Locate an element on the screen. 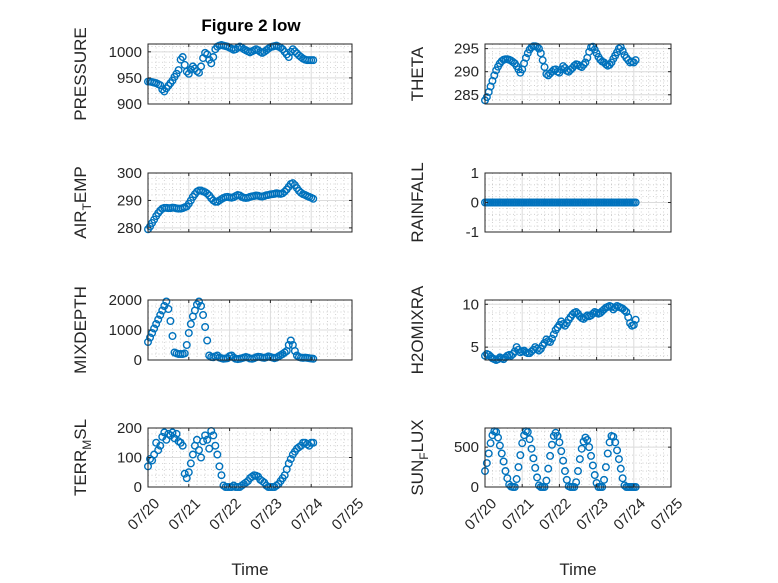 The image size is (778, 583). x-tick-label: 07/21 is located at coordinates (184, 514).